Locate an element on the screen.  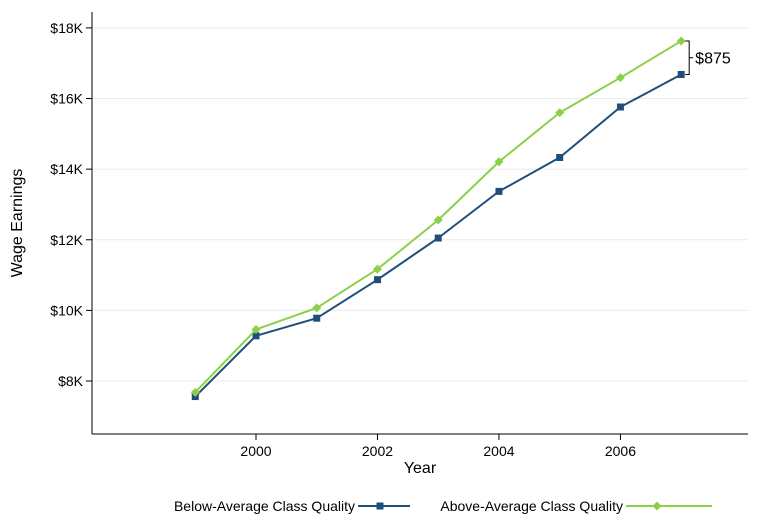
x-tick-label: 2002 is located at coordinates (377, 451).